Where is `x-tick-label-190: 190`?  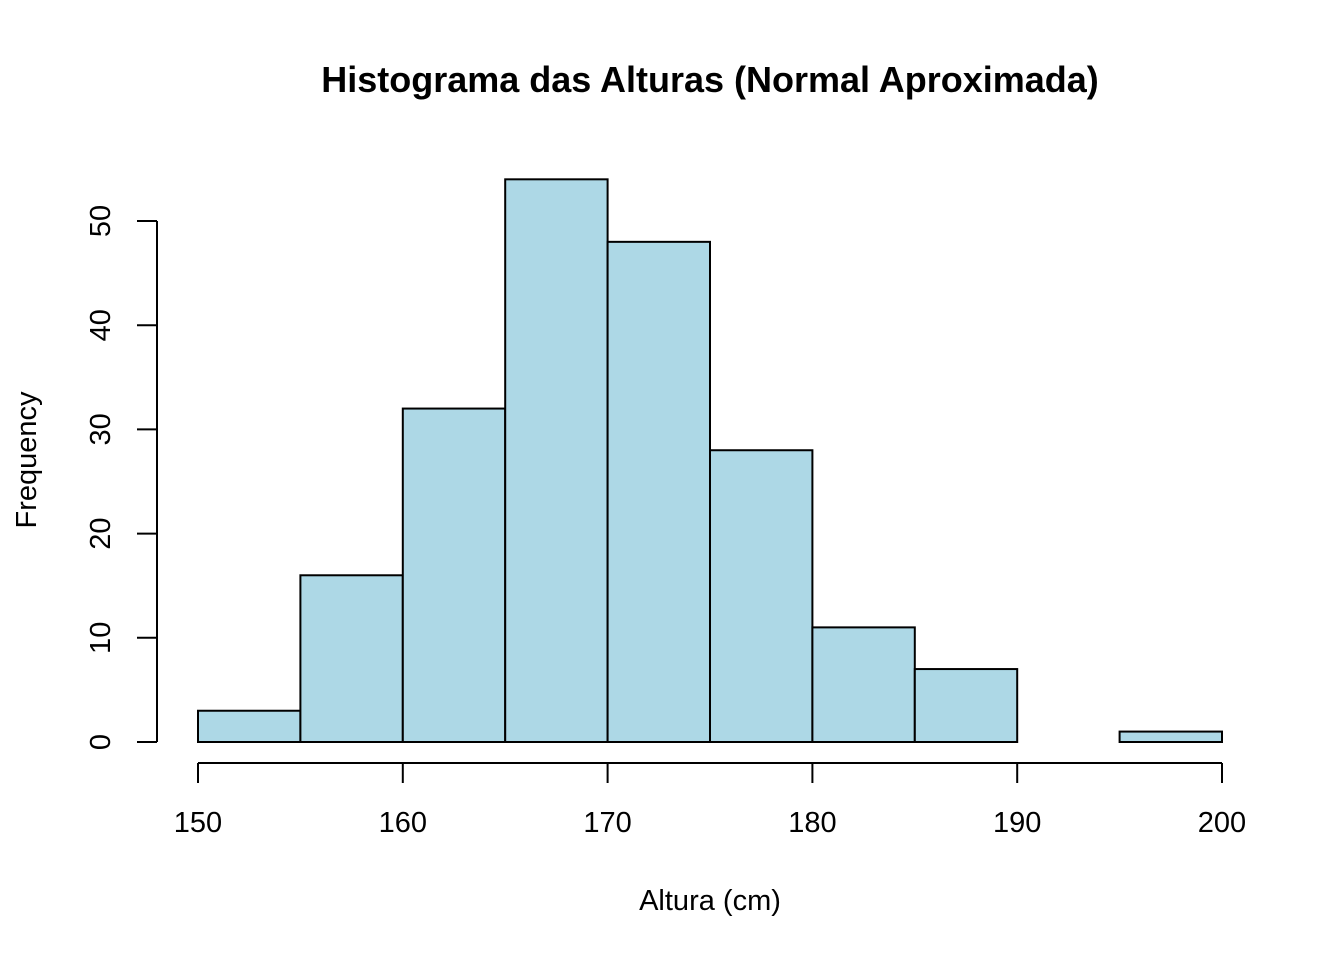
x-tick-label-190: 190 is located at coordinates (1017, 823).